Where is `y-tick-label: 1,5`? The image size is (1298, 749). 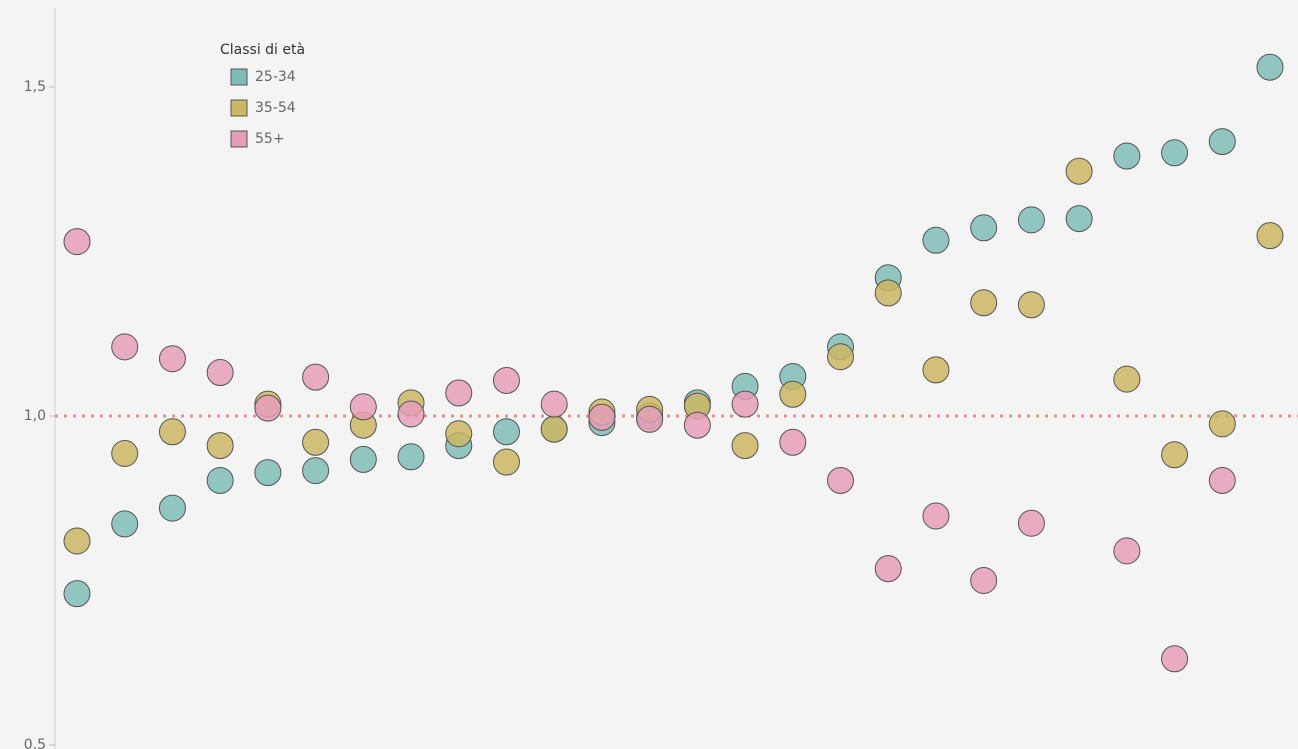 y-tick-label: 1,5 is located at coordinates (35, 87).